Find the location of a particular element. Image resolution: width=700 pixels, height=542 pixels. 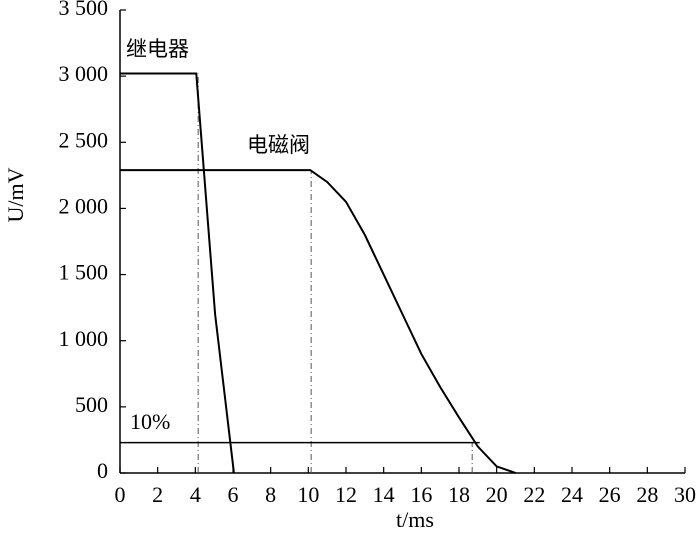

series-line is located at coordinates (177, 273).